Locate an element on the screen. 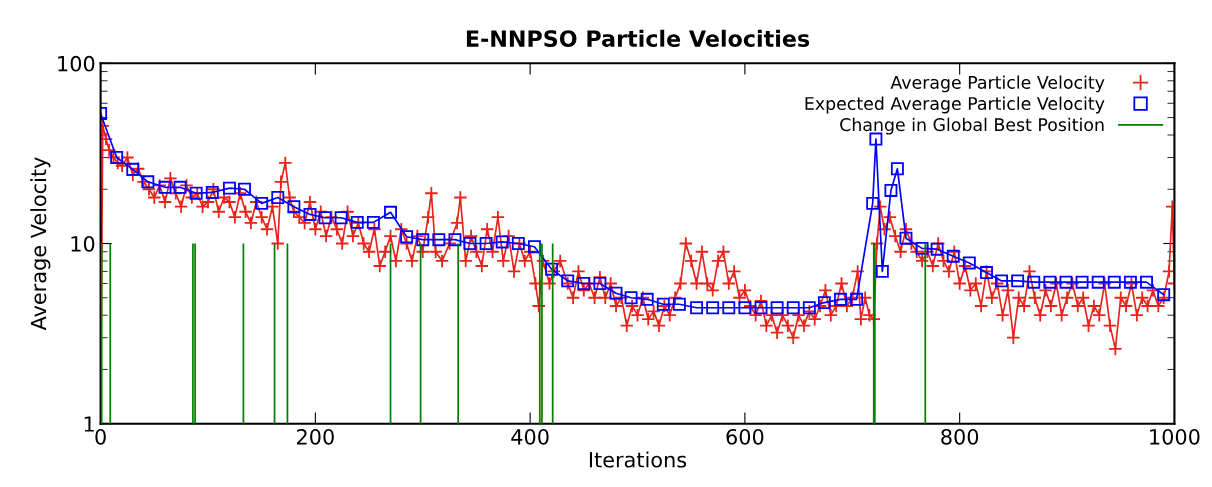  x-axis-title: Iterations is located at coordinates (638, 459).